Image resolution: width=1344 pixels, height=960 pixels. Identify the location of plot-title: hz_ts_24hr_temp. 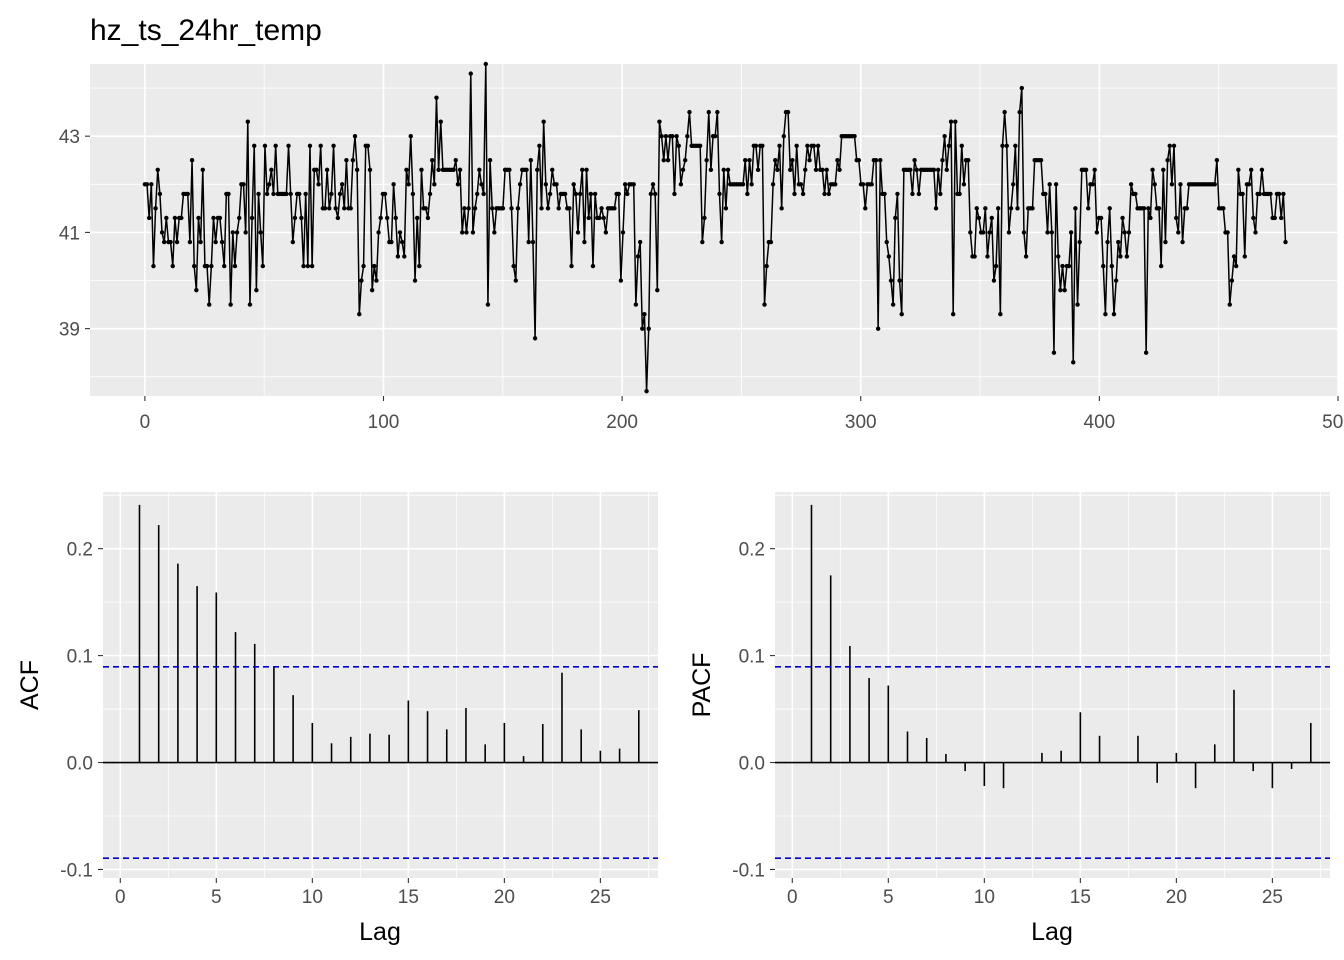
(206, 30).